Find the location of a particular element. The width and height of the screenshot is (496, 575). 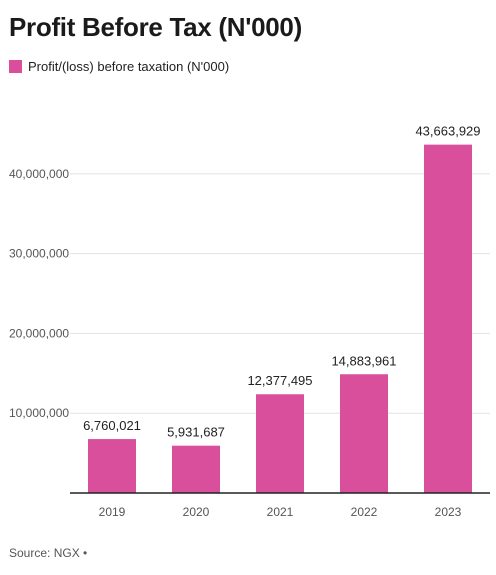

y-tick-label: 30,000,000 is located at coordinates (39, 254).